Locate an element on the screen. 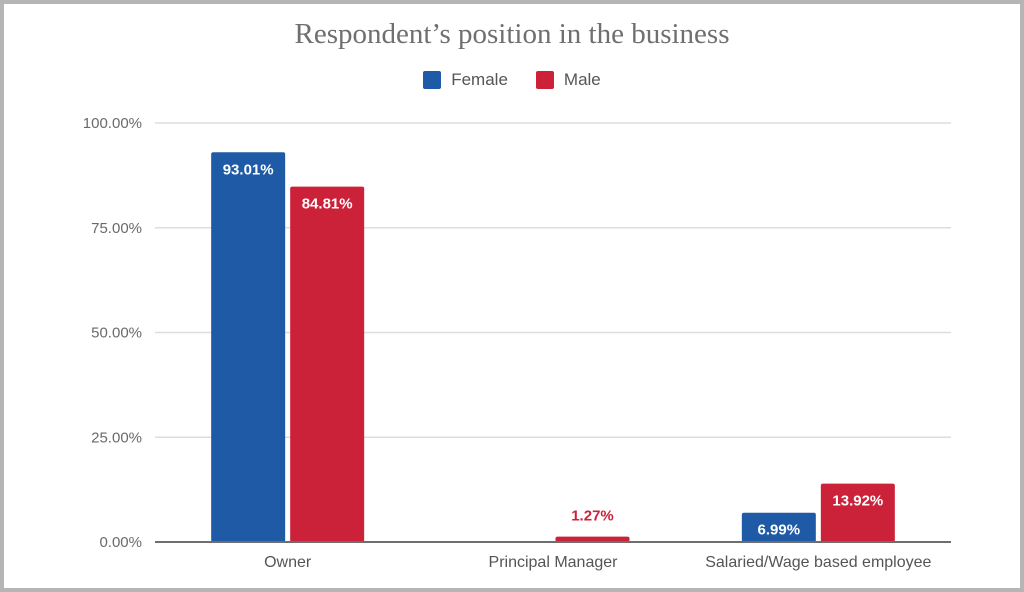 The height and width of the screenshot is (592, 1024). x-category-label: Principal Manager is located at coordinates (554, 562).